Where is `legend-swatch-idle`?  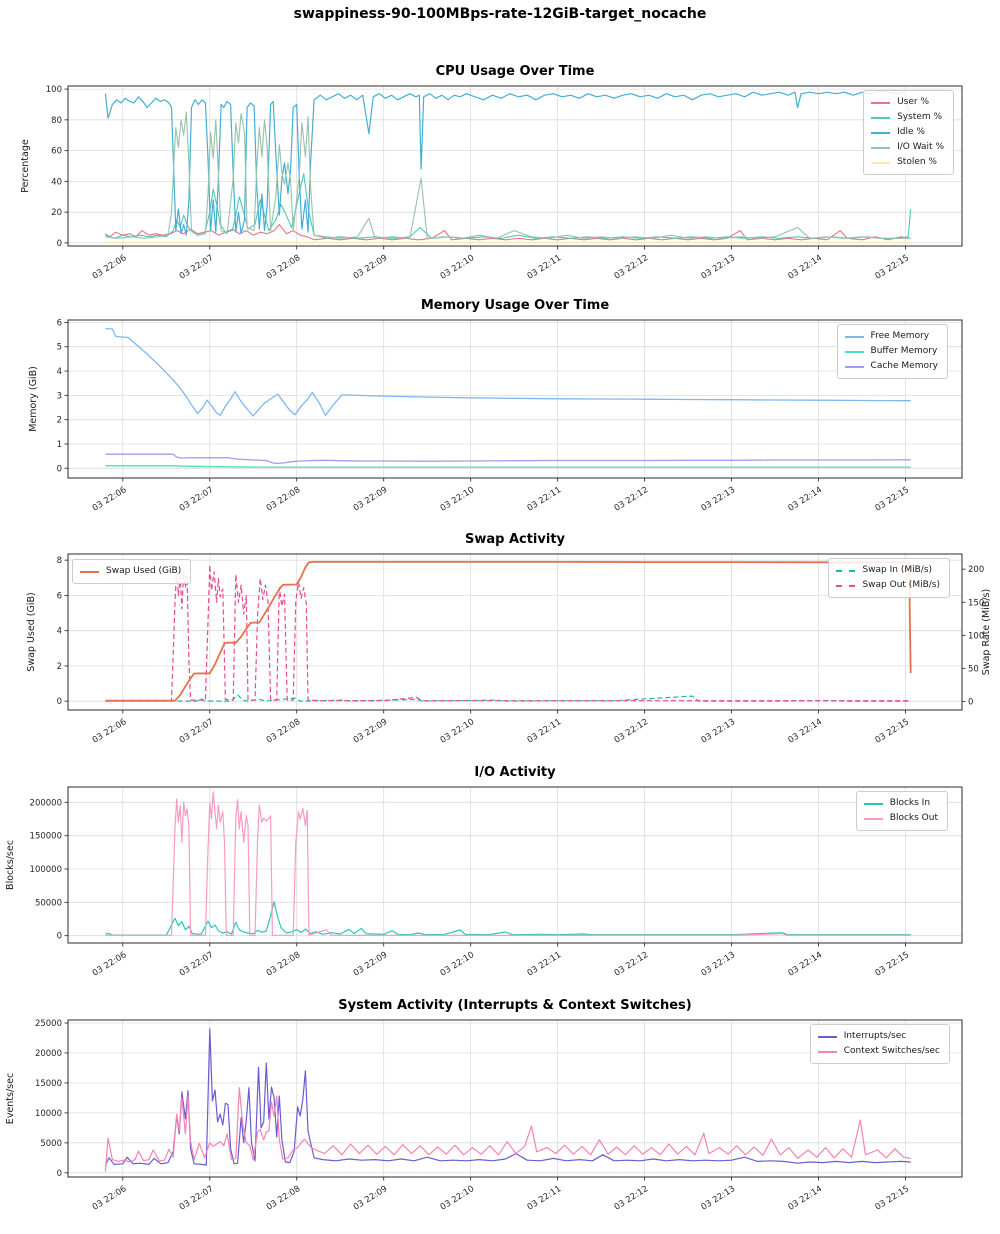 legend-swatch-idle is located at coordinates (881, 132).